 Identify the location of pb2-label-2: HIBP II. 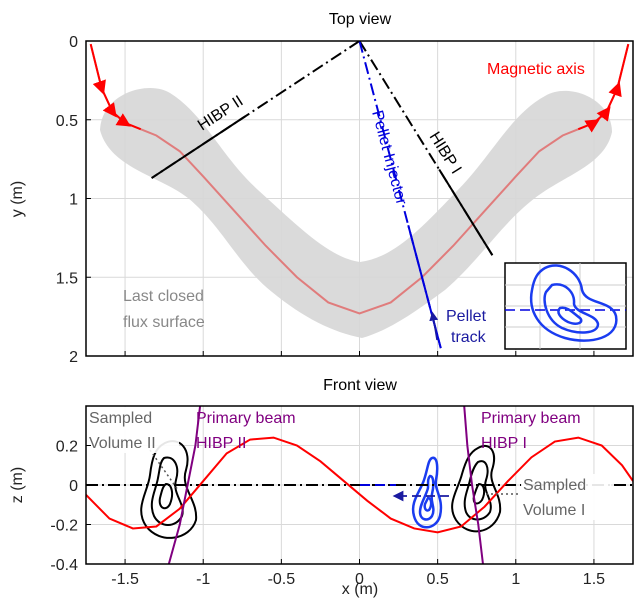
(221, 443).